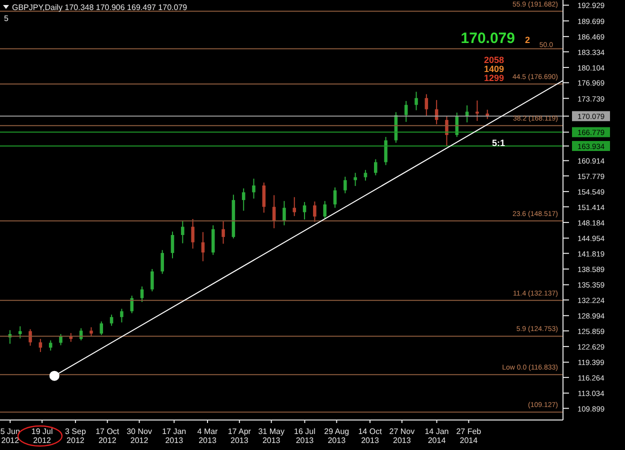 The image size is (625, 450). Describe the element at coordinates (527, 40) in the screenshot. I see `annotation: 2` at that location.